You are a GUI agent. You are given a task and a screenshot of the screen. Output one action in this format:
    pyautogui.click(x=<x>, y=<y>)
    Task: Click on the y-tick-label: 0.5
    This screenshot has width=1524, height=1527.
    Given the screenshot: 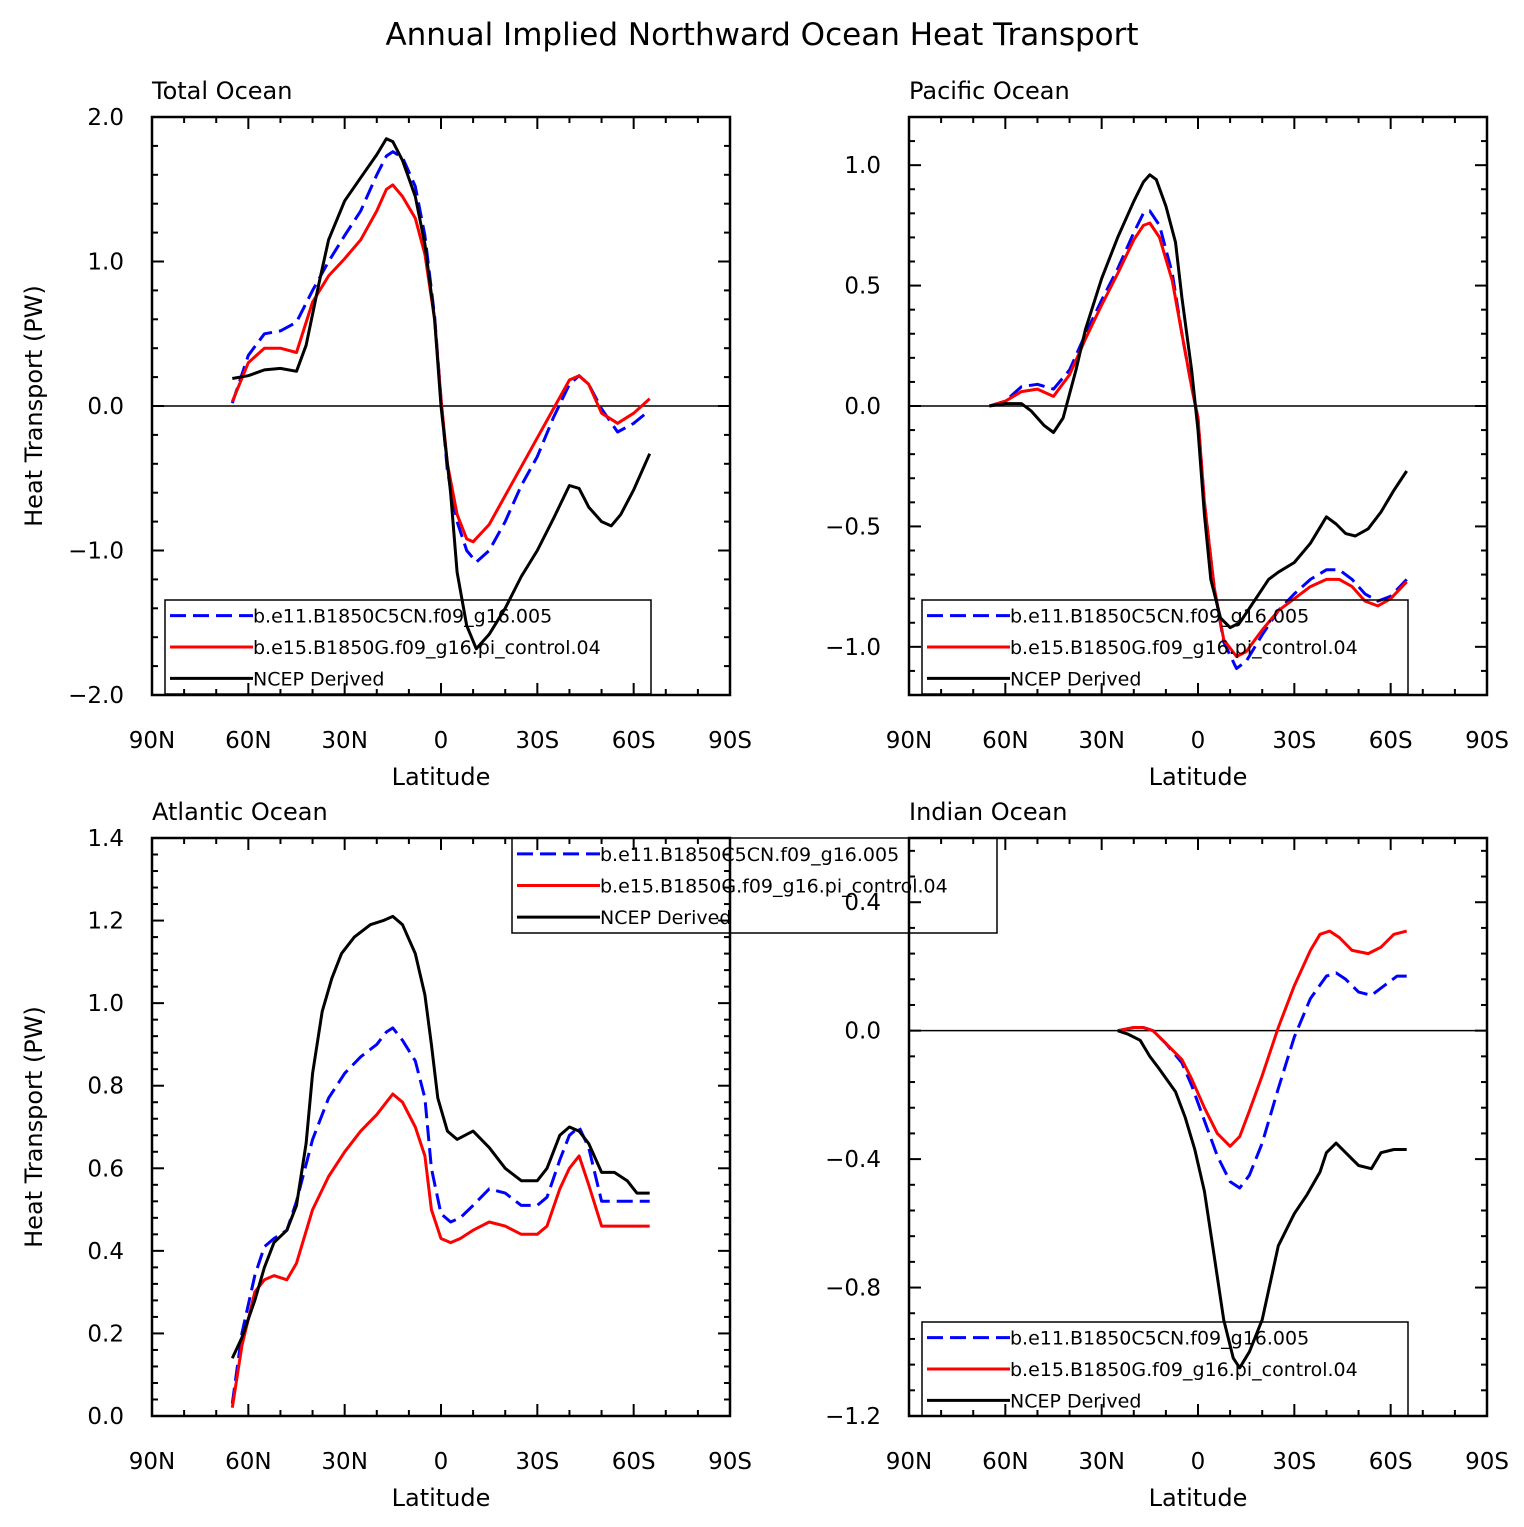 What is the action you would take?
    pyautogui.click(x=862, y=287)
    